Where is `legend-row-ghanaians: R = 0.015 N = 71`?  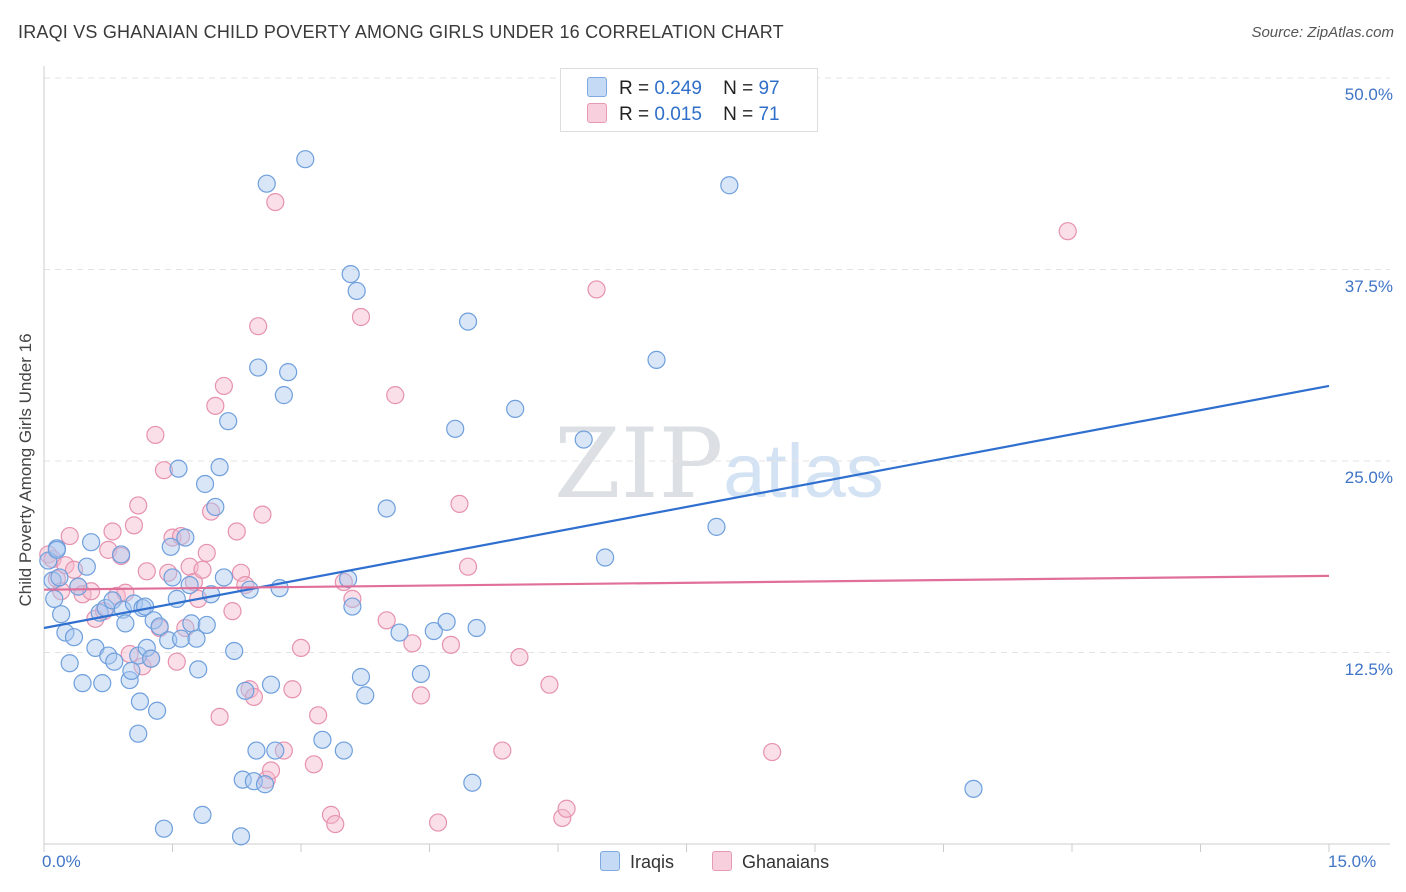
legend-row-ghanaians: R = 0.015 N = 71 is located at coordinates (683, 114).